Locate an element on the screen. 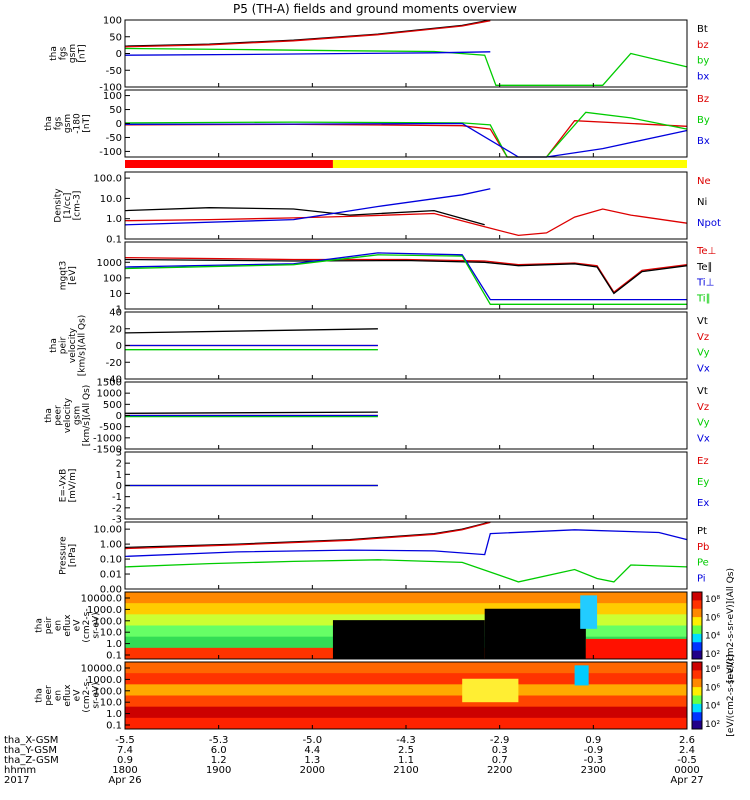  y-axis-label: en is located at coordinates (59, 695).